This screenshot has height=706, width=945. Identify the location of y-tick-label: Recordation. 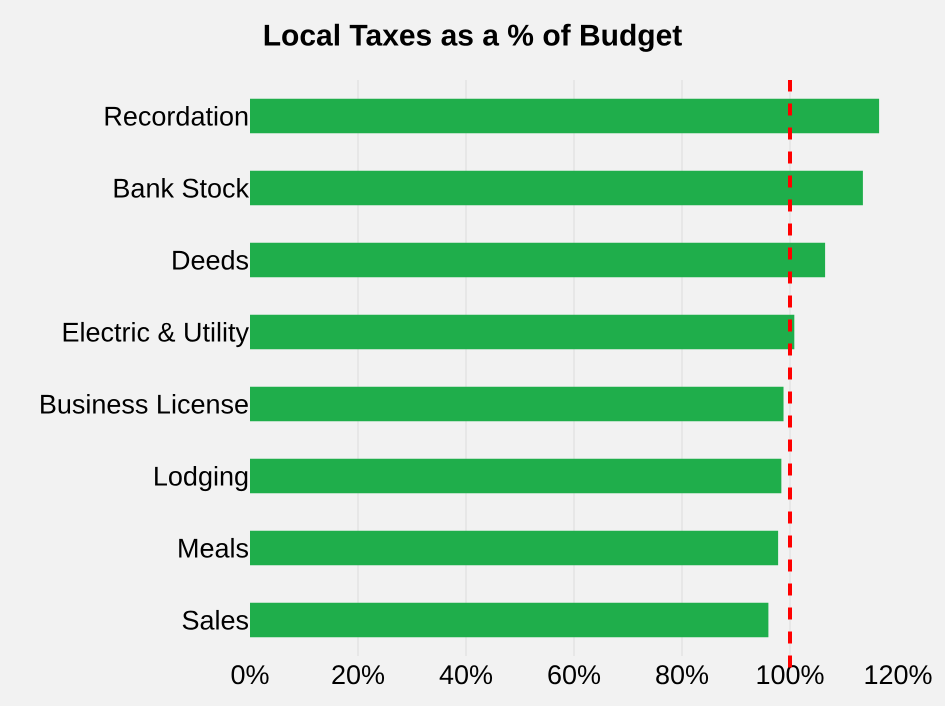
(176, 116).